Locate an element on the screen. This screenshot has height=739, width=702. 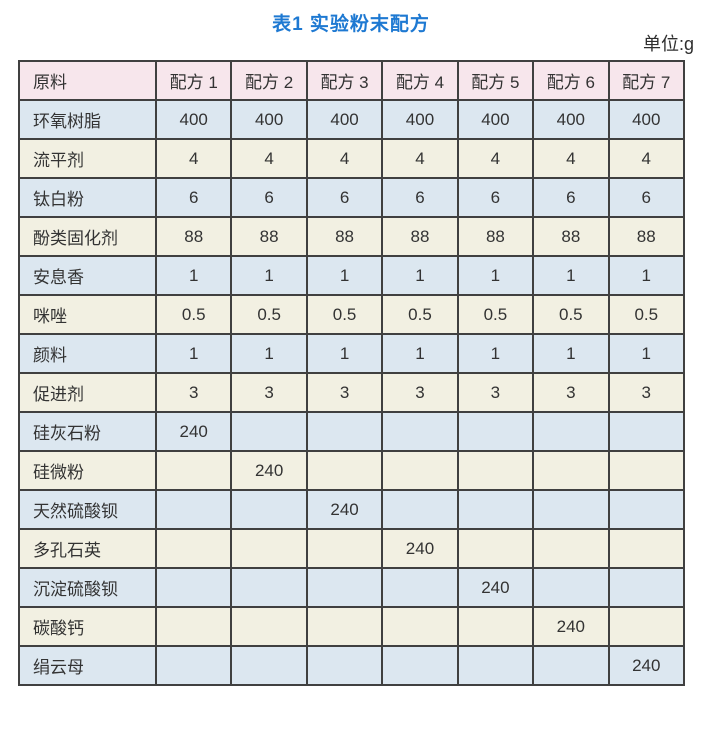
material-name: 硅灰石粉 is located at coordinates (87, 431).